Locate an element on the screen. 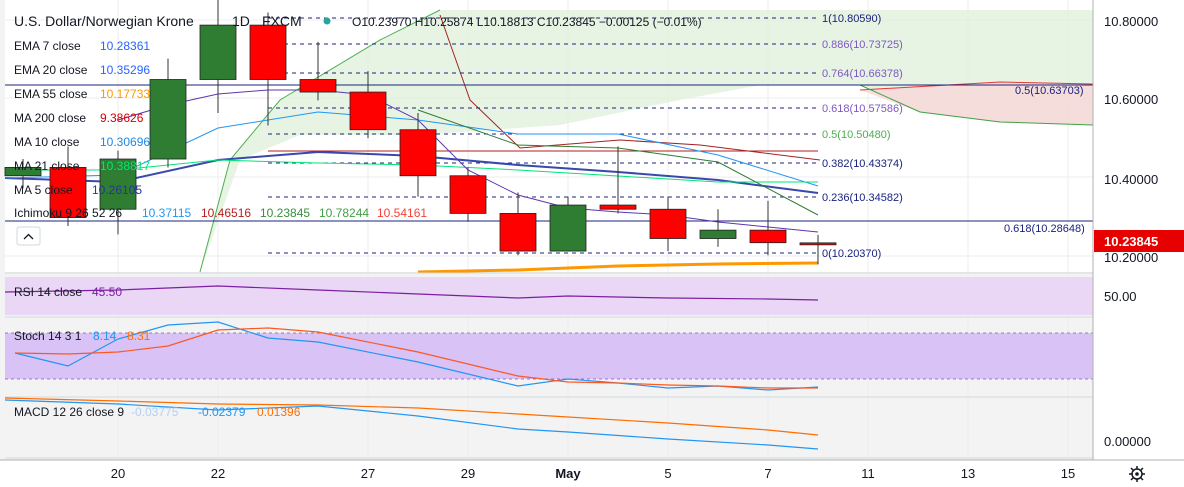 This screenshot has width=1184, height=487. fib-level-label: 0.5(10.50480) is located at coordinates (856, 135).